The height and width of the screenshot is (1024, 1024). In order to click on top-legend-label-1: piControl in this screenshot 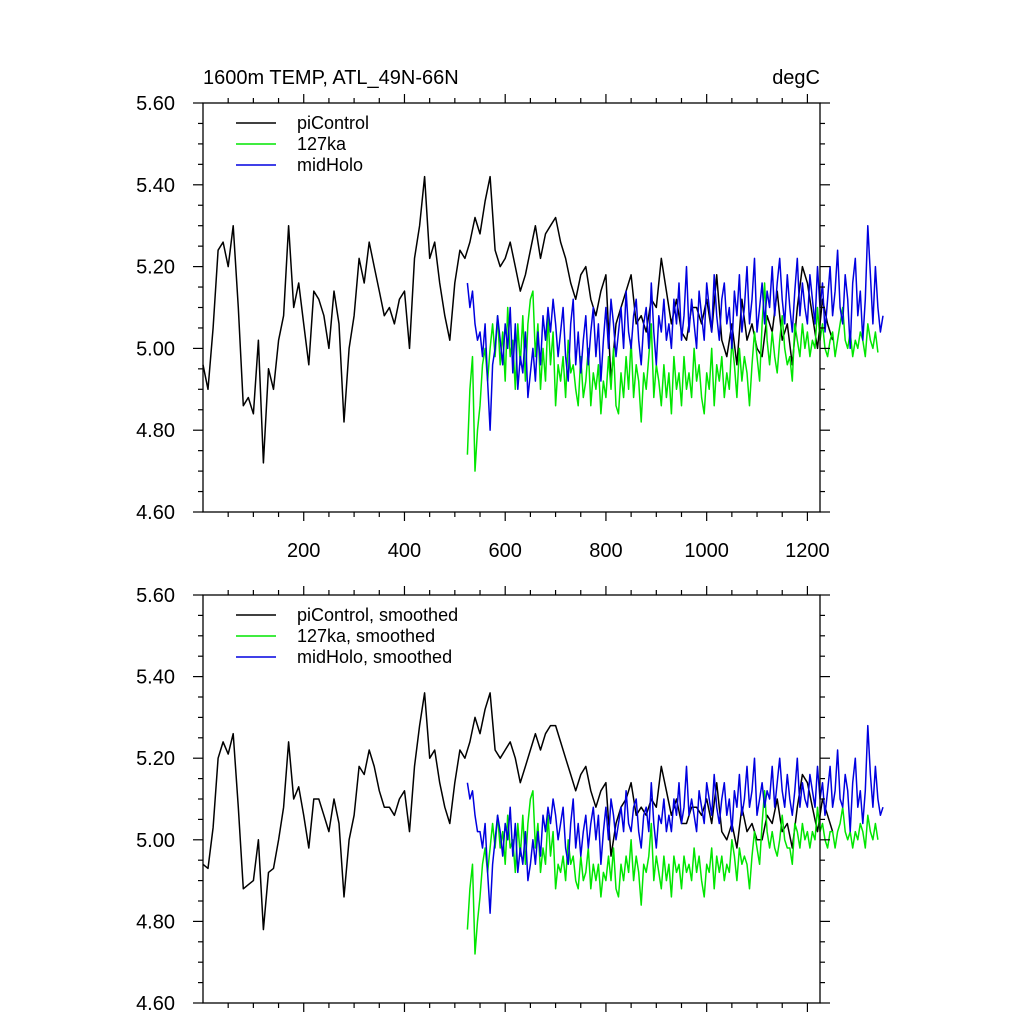, I will do `click(333, 123)`.